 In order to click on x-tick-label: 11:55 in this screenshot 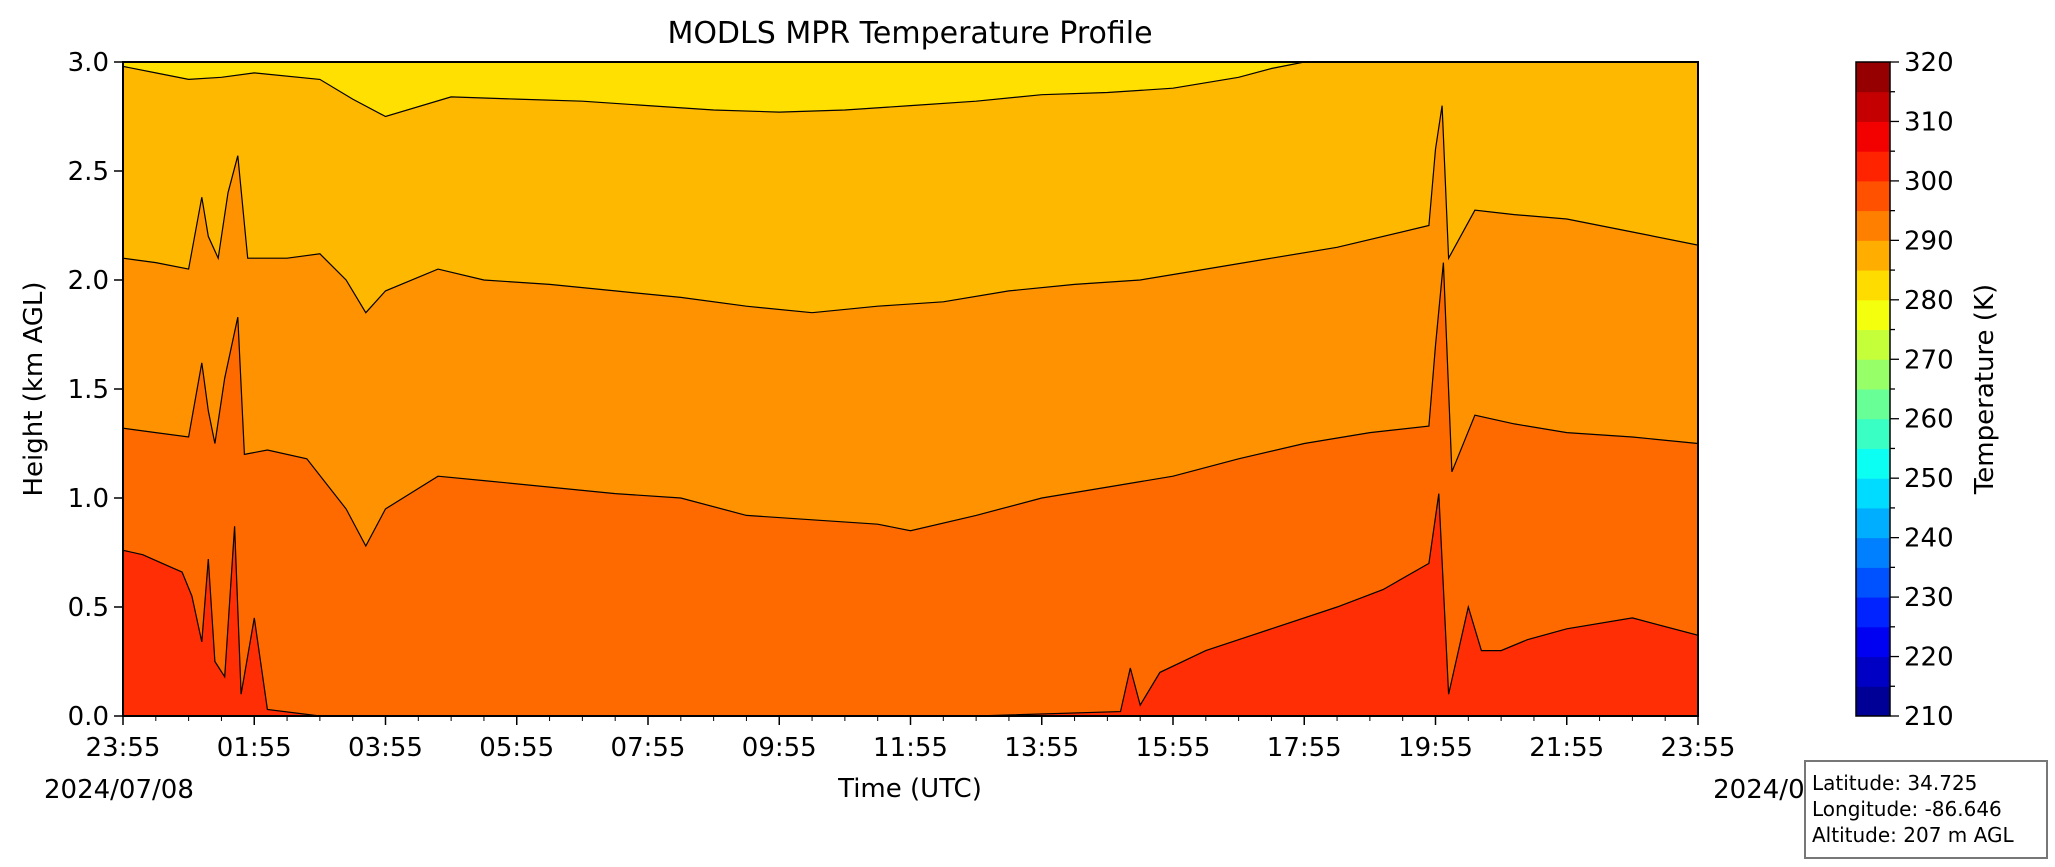, I will do `click(910, 748)`.